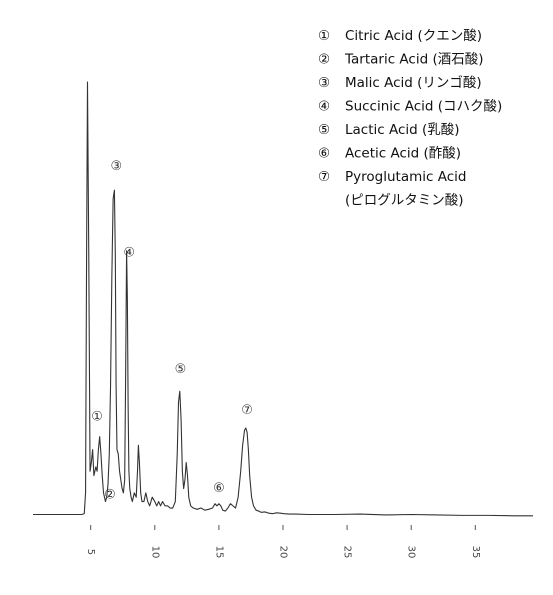 The image size is (553, 595). What do you see at coordinates (404, 201) in the screenshot?
I see `legend-entry-line2: (ピログルタミン酸)` at bounding box center [404, 201].